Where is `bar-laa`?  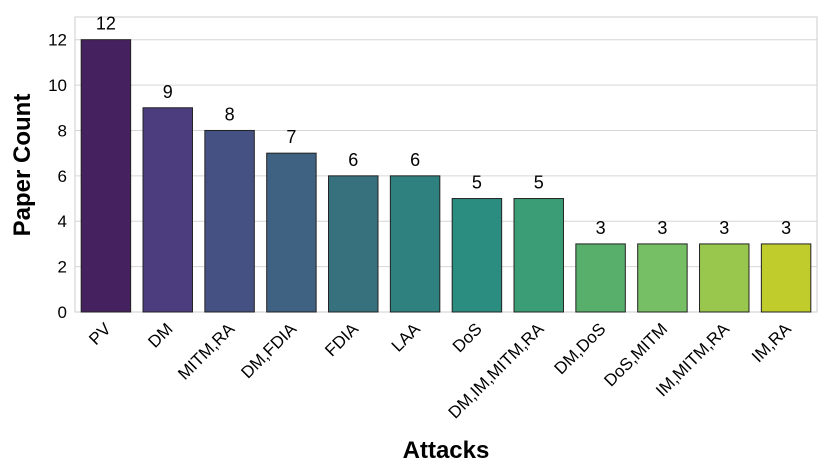
bar-laa is located at coordinates (415, 244).